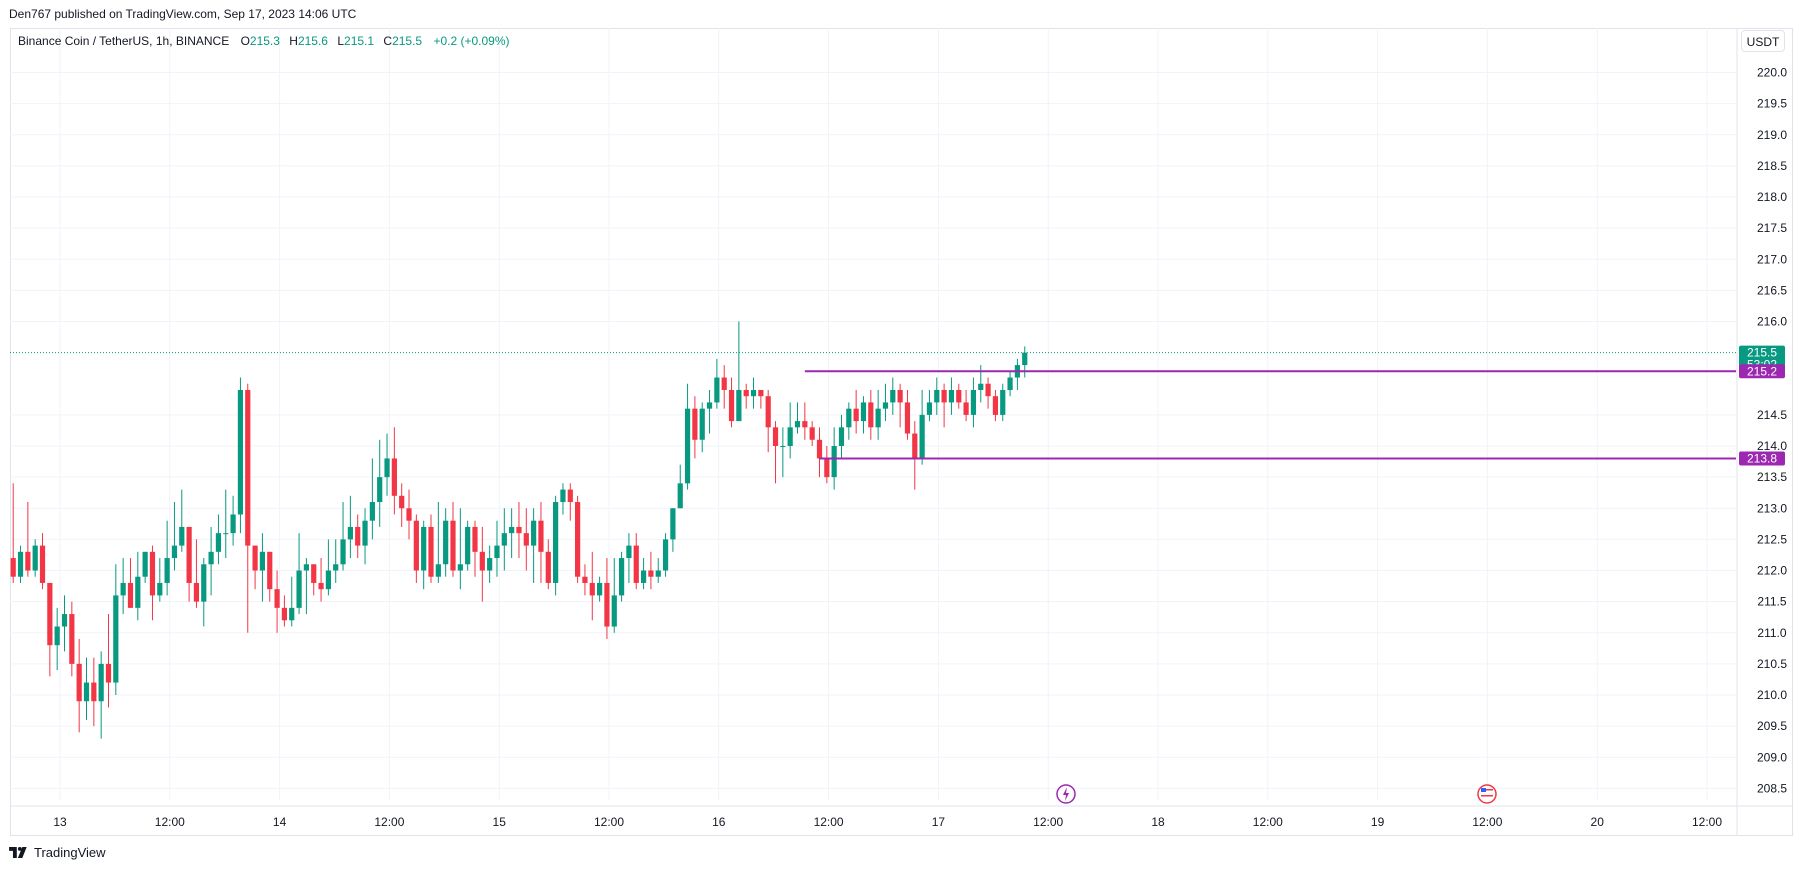 This screenshot has height=871, width=1803. Describe the element at coordinates (1763, 41) in the screenshot. I see `currency-button: USDT` at that location.